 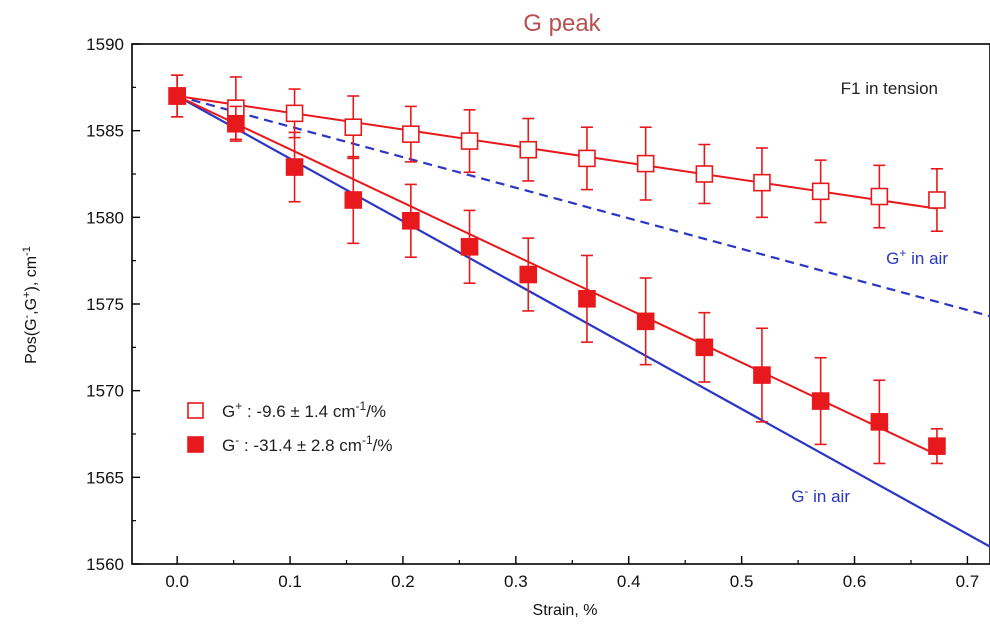 I want to click on reference-line-labels: G+ in air G- in air, so click(x=869, y=376).